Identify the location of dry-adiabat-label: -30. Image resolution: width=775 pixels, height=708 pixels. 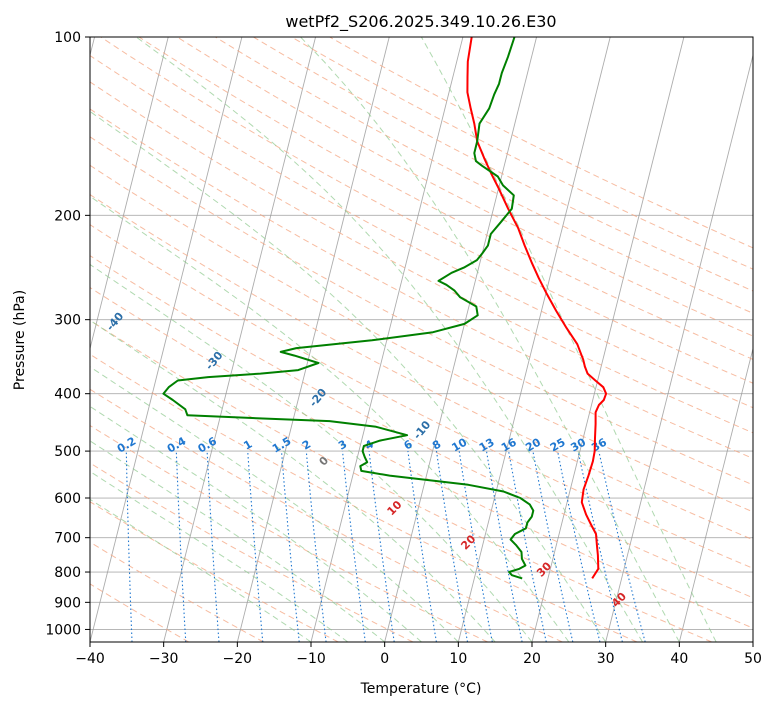
(214, 361).